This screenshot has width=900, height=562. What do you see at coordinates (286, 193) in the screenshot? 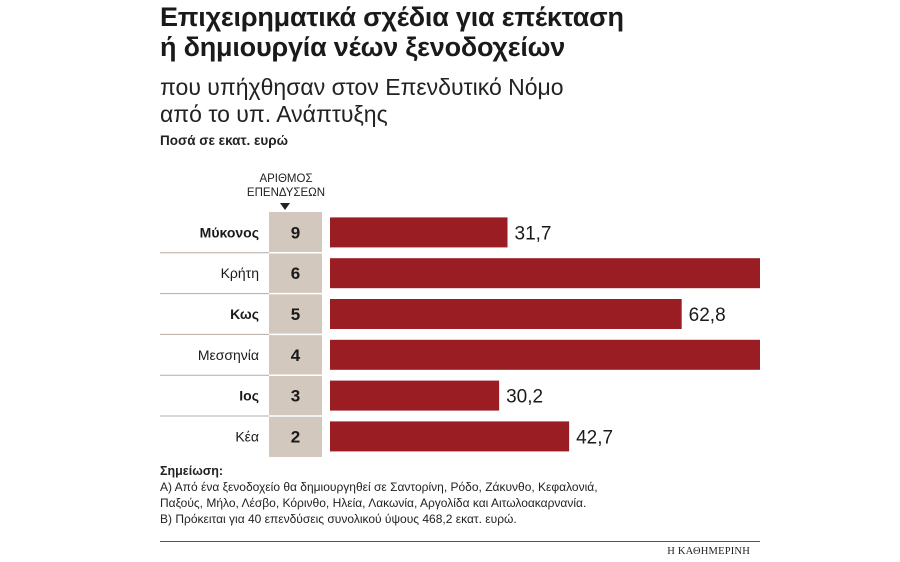
I see `count-header-line-2: ΕΠΕΝΔΥΣΕΩΝ` at bounding box center [286, 193].